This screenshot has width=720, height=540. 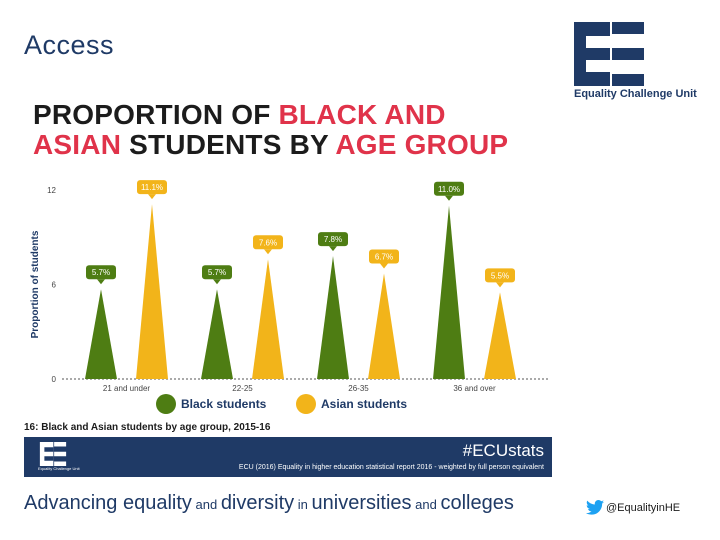 I want to click on banner-logo-text: Equality Challenge Unit, so click(x=59, y=468).